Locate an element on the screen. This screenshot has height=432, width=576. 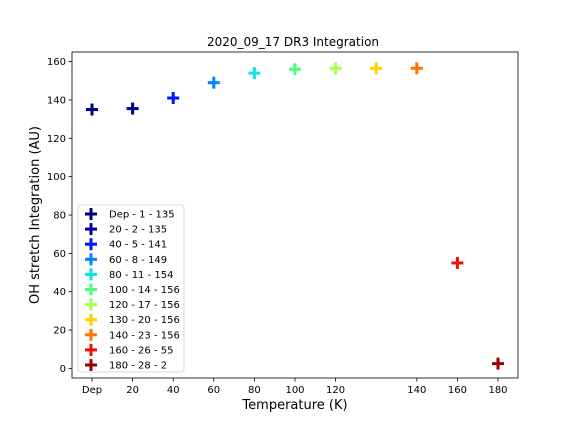
y-tick-label: 120 is located at coordinates (56, 139).